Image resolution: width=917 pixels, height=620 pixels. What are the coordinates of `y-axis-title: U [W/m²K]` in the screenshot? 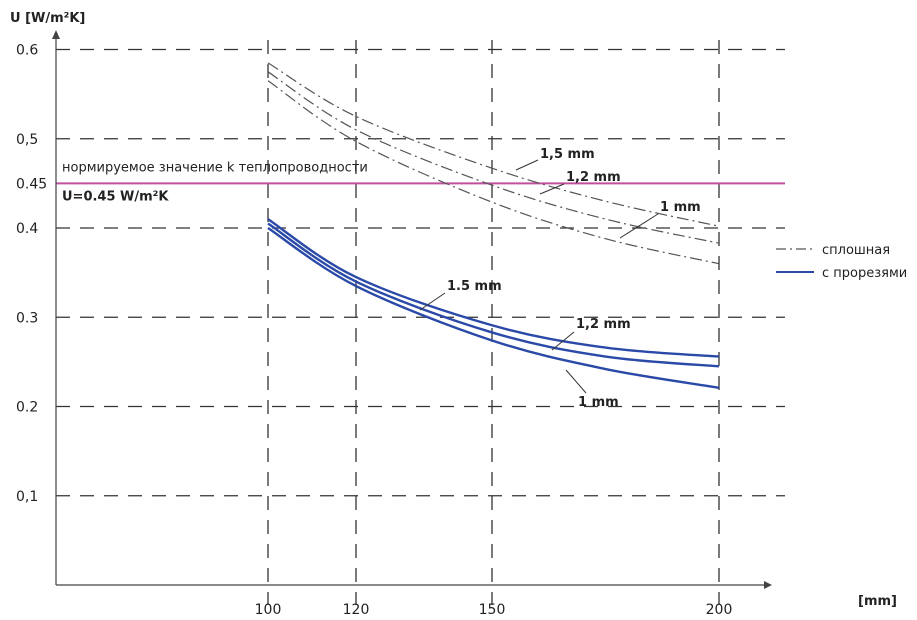 It's located at (47, 18).